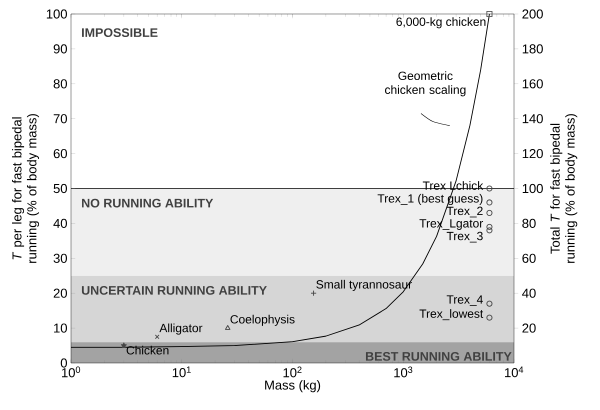 Image resolution: width=600 pixels, height=410 pixels. Describe the element at coordinates (529, 293) in the screenshot. I see `y2-tick-label: 40` at that location.